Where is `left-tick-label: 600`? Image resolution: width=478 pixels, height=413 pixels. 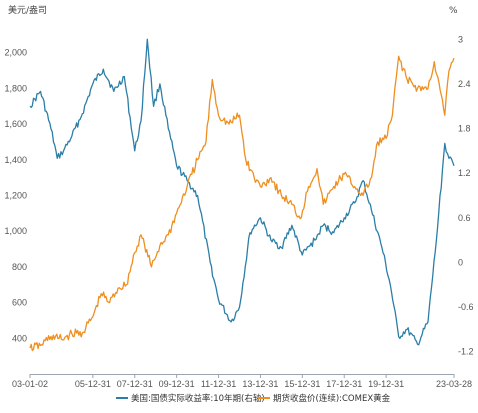
left-tick-label: 600 is located at coordinates (19, 303).